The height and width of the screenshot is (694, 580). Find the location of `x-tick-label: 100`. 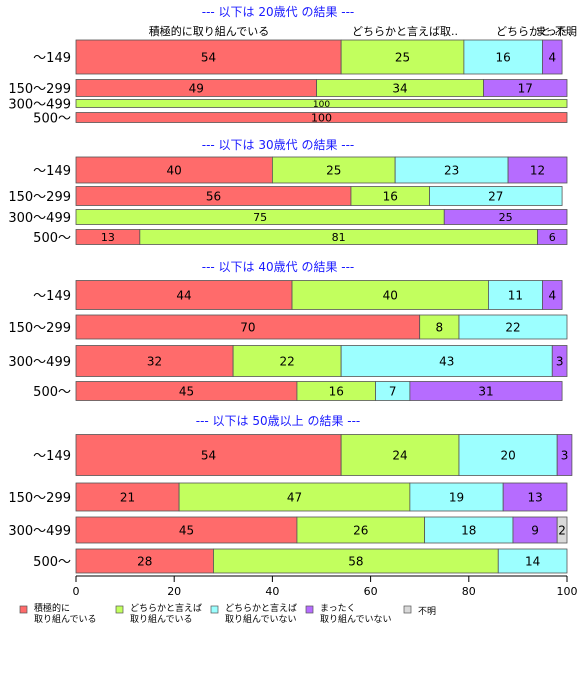

x-tick-label: 100 is located at coordinates (567, 591).